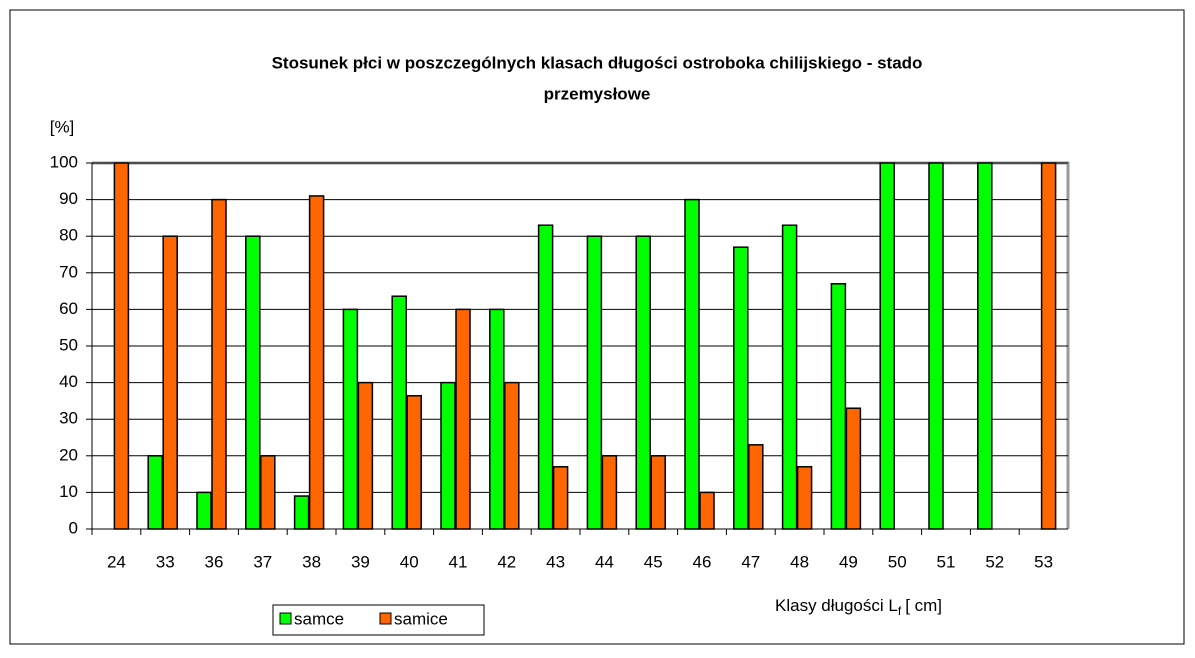 This screenshot has height=658, width=1195. Describe the element at coordinates (311, 561) in the screenshot. I see `x-tick-label: 38` at that location.